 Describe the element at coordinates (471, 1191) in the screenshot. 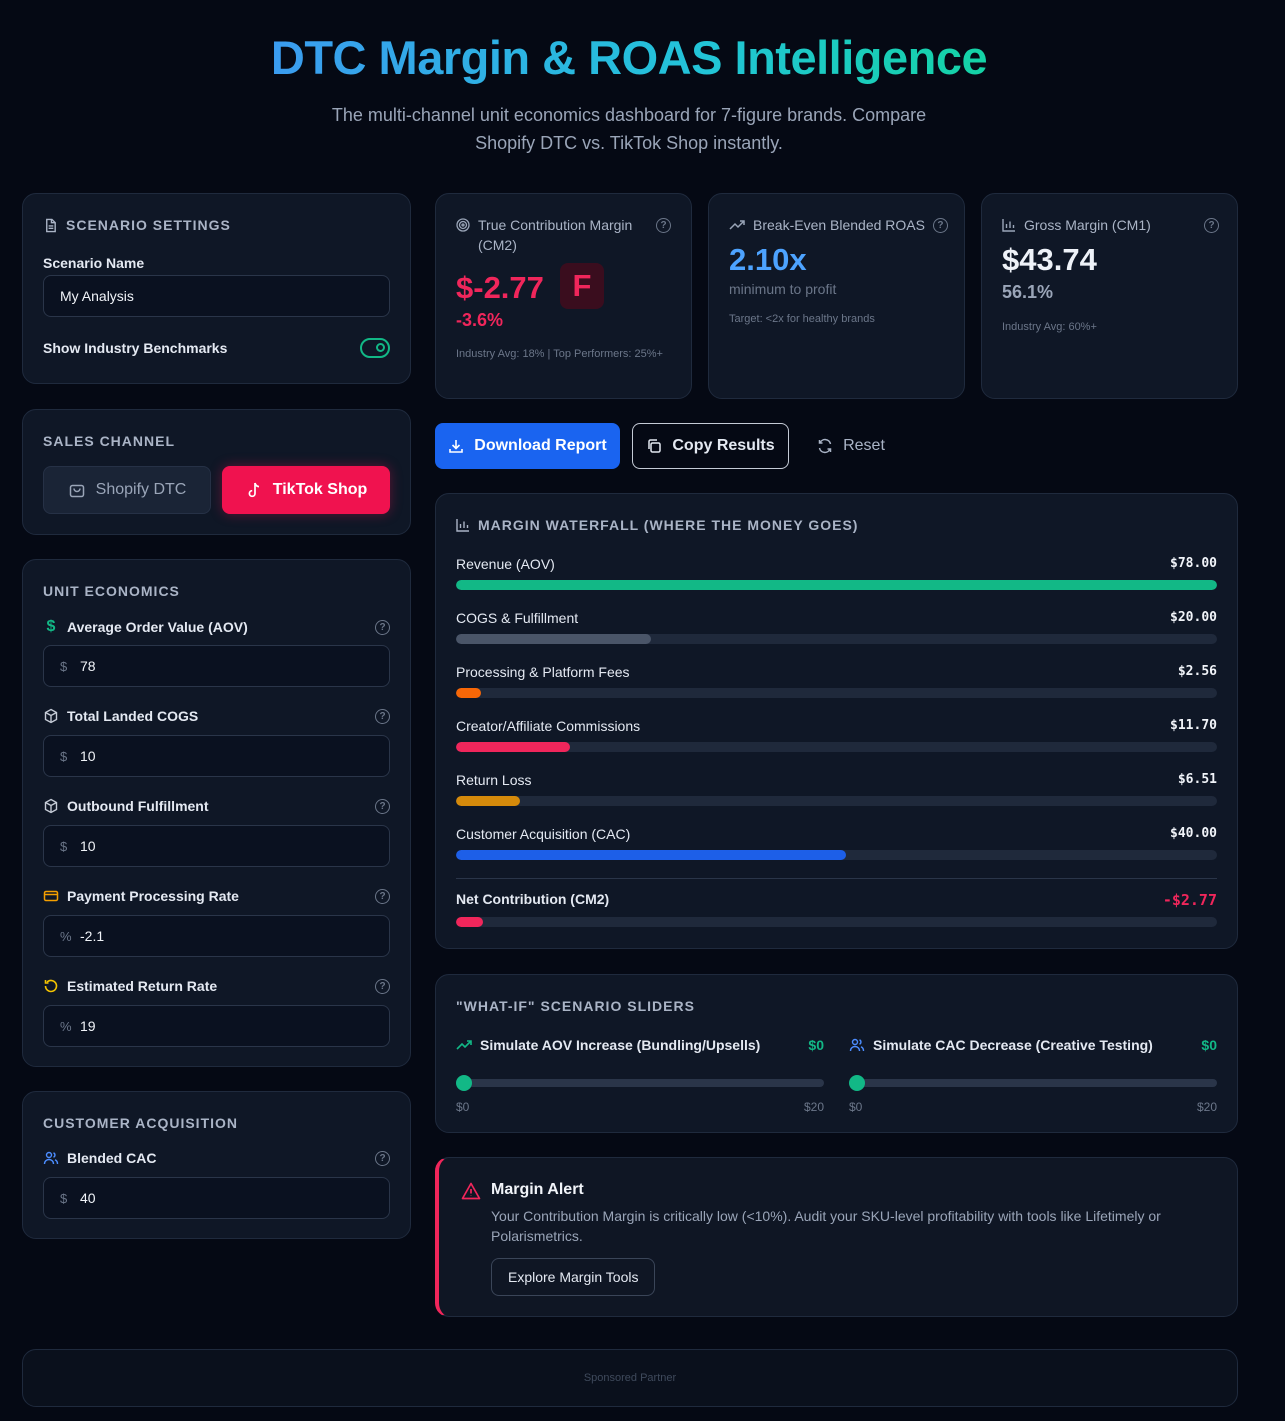

I see `warning-icon` at that location.